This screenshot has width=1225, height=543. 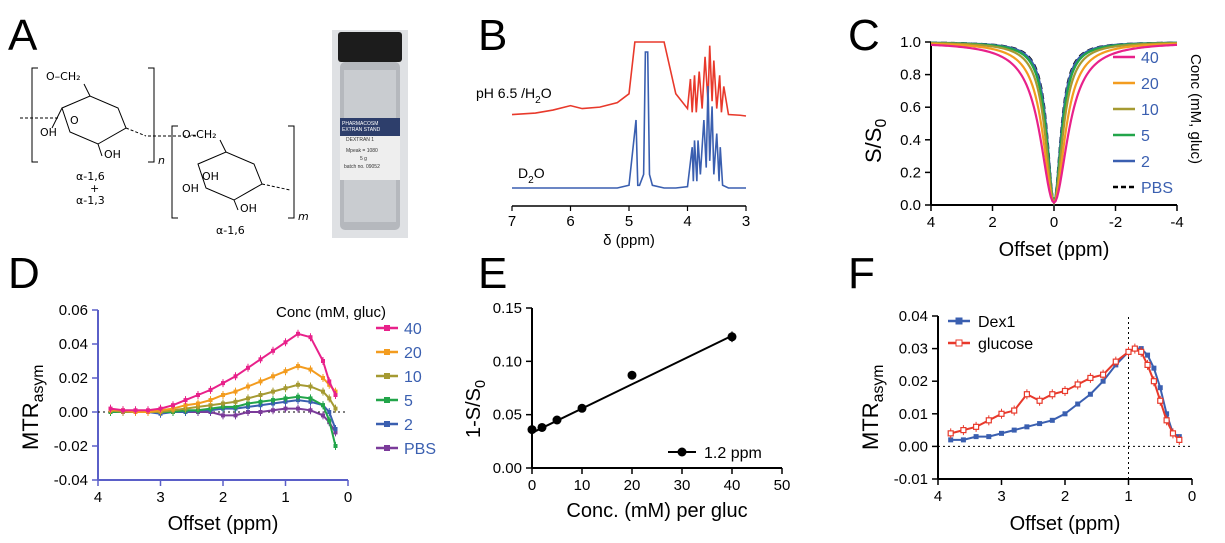 What do you see at coordinates (161, 160) in the screenshot?
I see `chem-text: n` at bounding box center [161, 160].